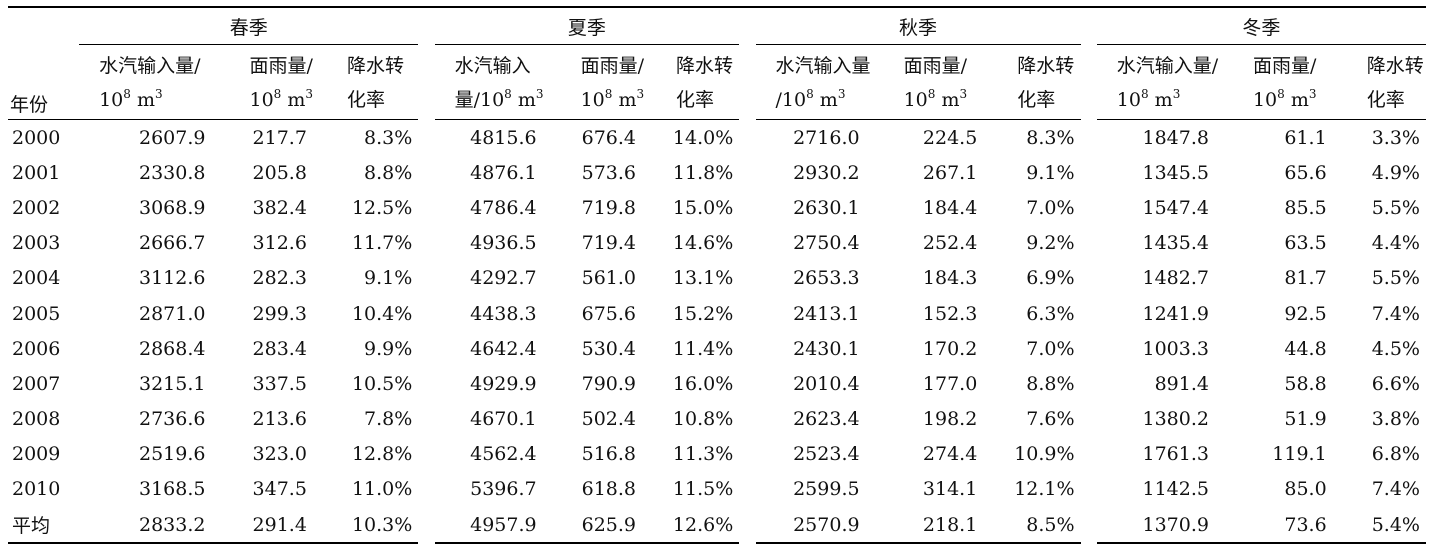 The image size is (1433, 544). What do you see at coordinates (279, 348) in the screenshot?
I see `value-cell: 283.4` at bounding box center [279, 348].